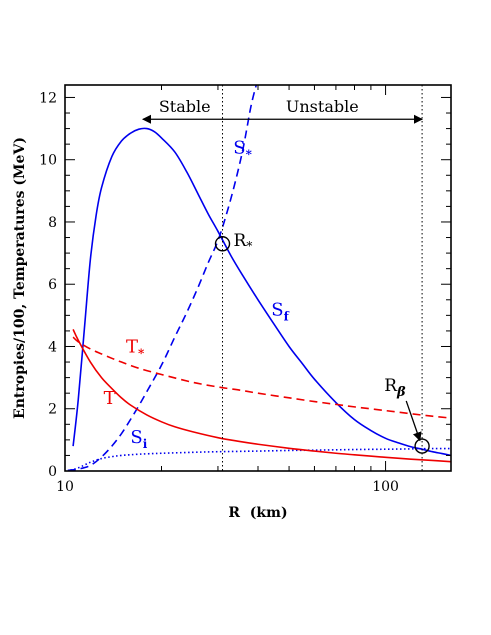  Describe the element at coordinates (48, 161) in the screenshot. I see `y-tick-label: 10` at that location.